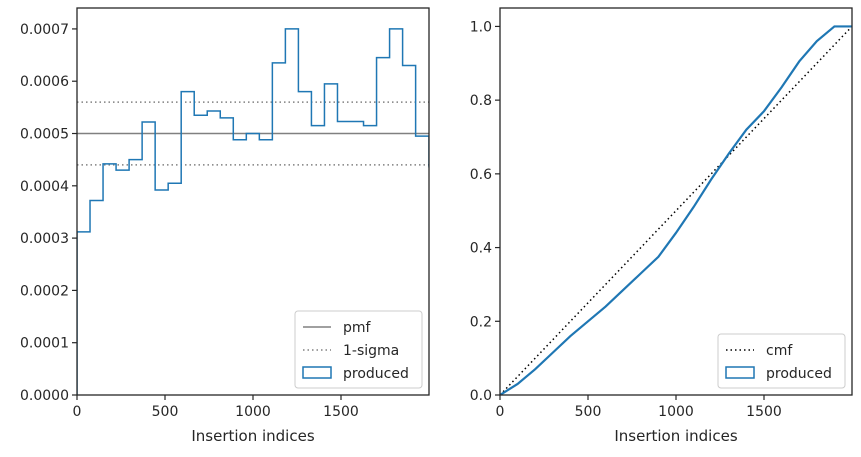 Image resolution: width=861 pixels, height=457 pixels. I want to click on legend: pmf 1-sigma produced, so click(358, 349).